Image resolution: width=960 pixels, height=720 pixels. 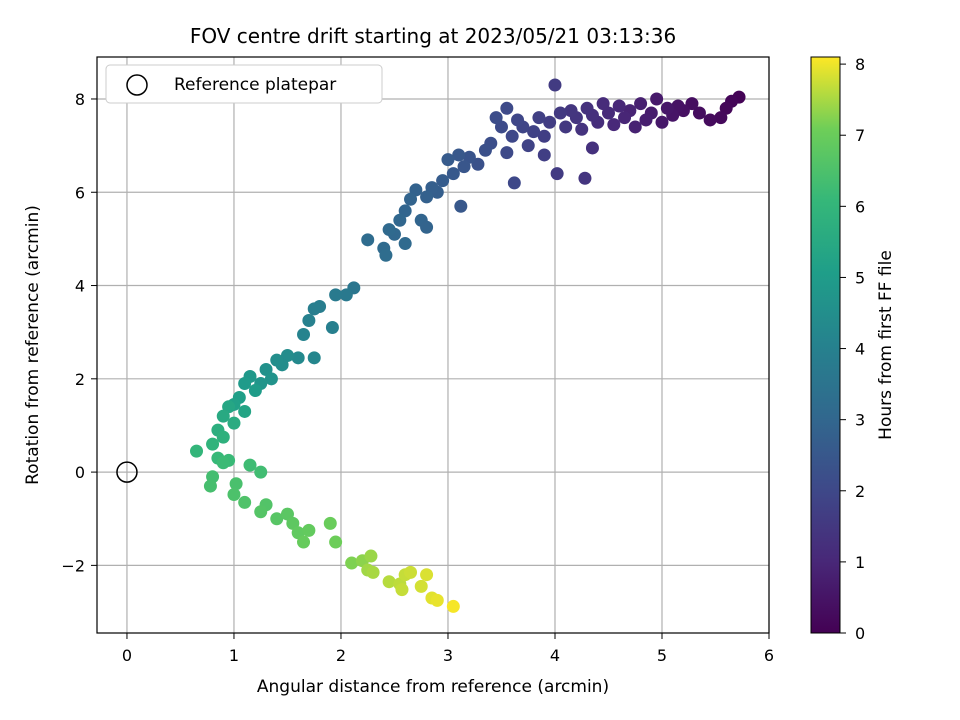 What do you see at coordinates (33, 345) in the screenshot?
I see `y-axis-label: Rotation from reference (arcmin)` at bounding box center [33, 345].